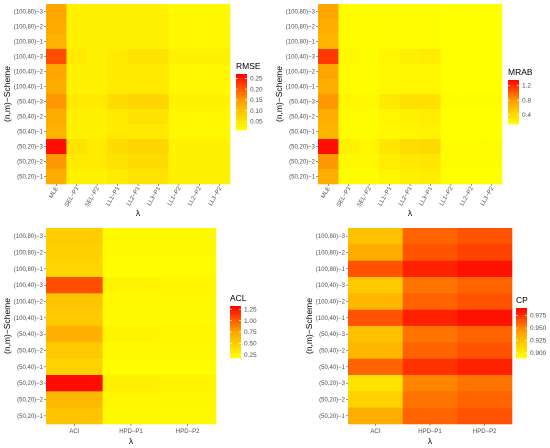  Describe the element at coordinates (131, 441) in the screenshot. I see `x-axis-title: λ` at that location.